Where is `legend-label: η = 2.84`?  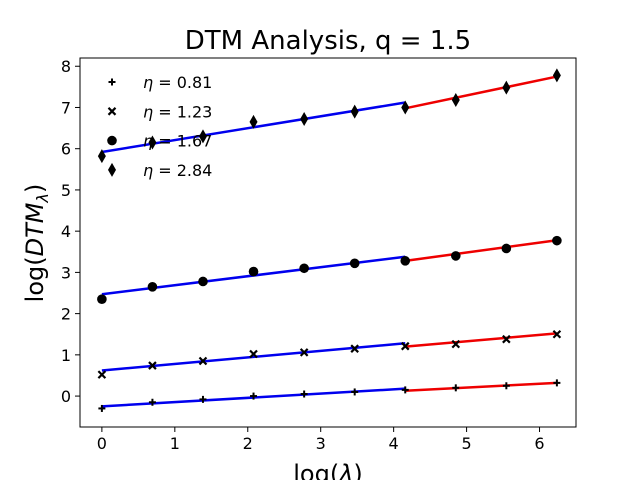
legend-label: η = 2.84 is located at coordinates (177, 170).